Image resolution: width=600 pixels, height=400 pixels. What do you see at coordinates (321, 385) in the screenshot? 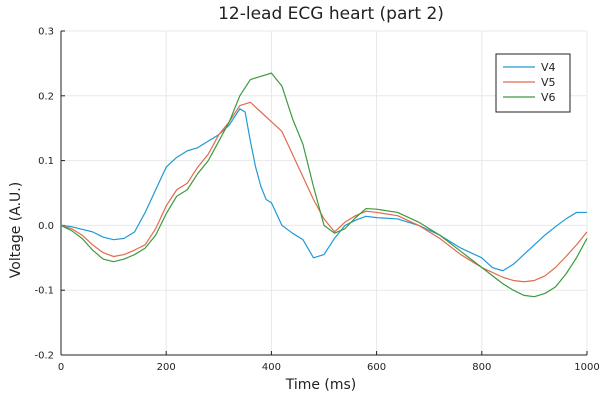
I see `x-axis-label: Time (ms)` at bounding box center [321, 385].